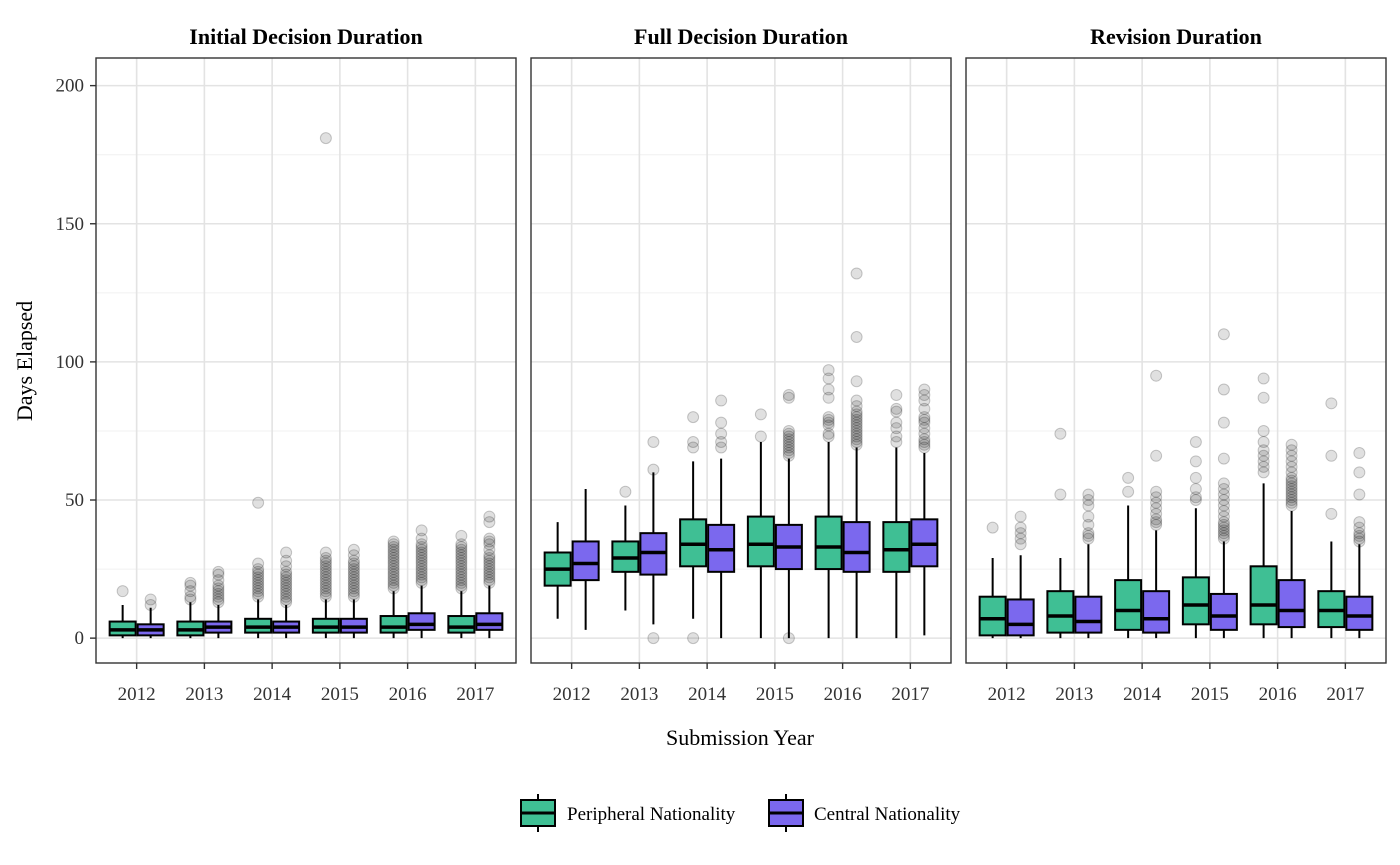 The width and height of the screenshot is (1400, 865). I want to click on x-tick-label: 2013, so click(1074, 694).